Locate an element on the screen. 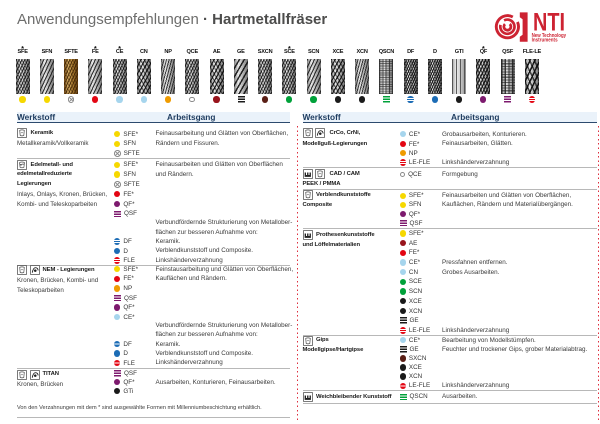 The height and width of the screenshot is (424, 600). svg-text: Instruments is located at coordinates (545, 40).